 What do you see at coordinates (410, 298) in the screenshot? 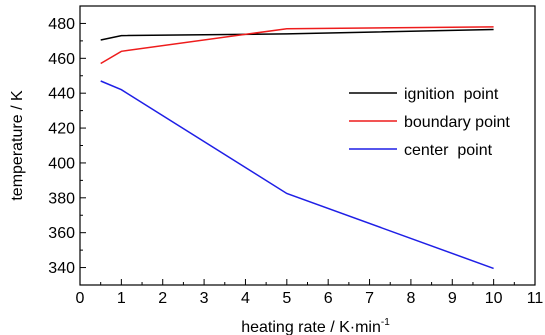
I see `x-tick-label-8: 8` at bounding box center [410, 298].